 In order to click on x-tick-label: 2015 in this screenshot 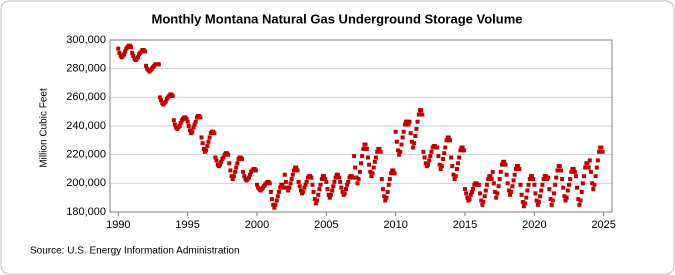, I will do `click(465, 225)`.